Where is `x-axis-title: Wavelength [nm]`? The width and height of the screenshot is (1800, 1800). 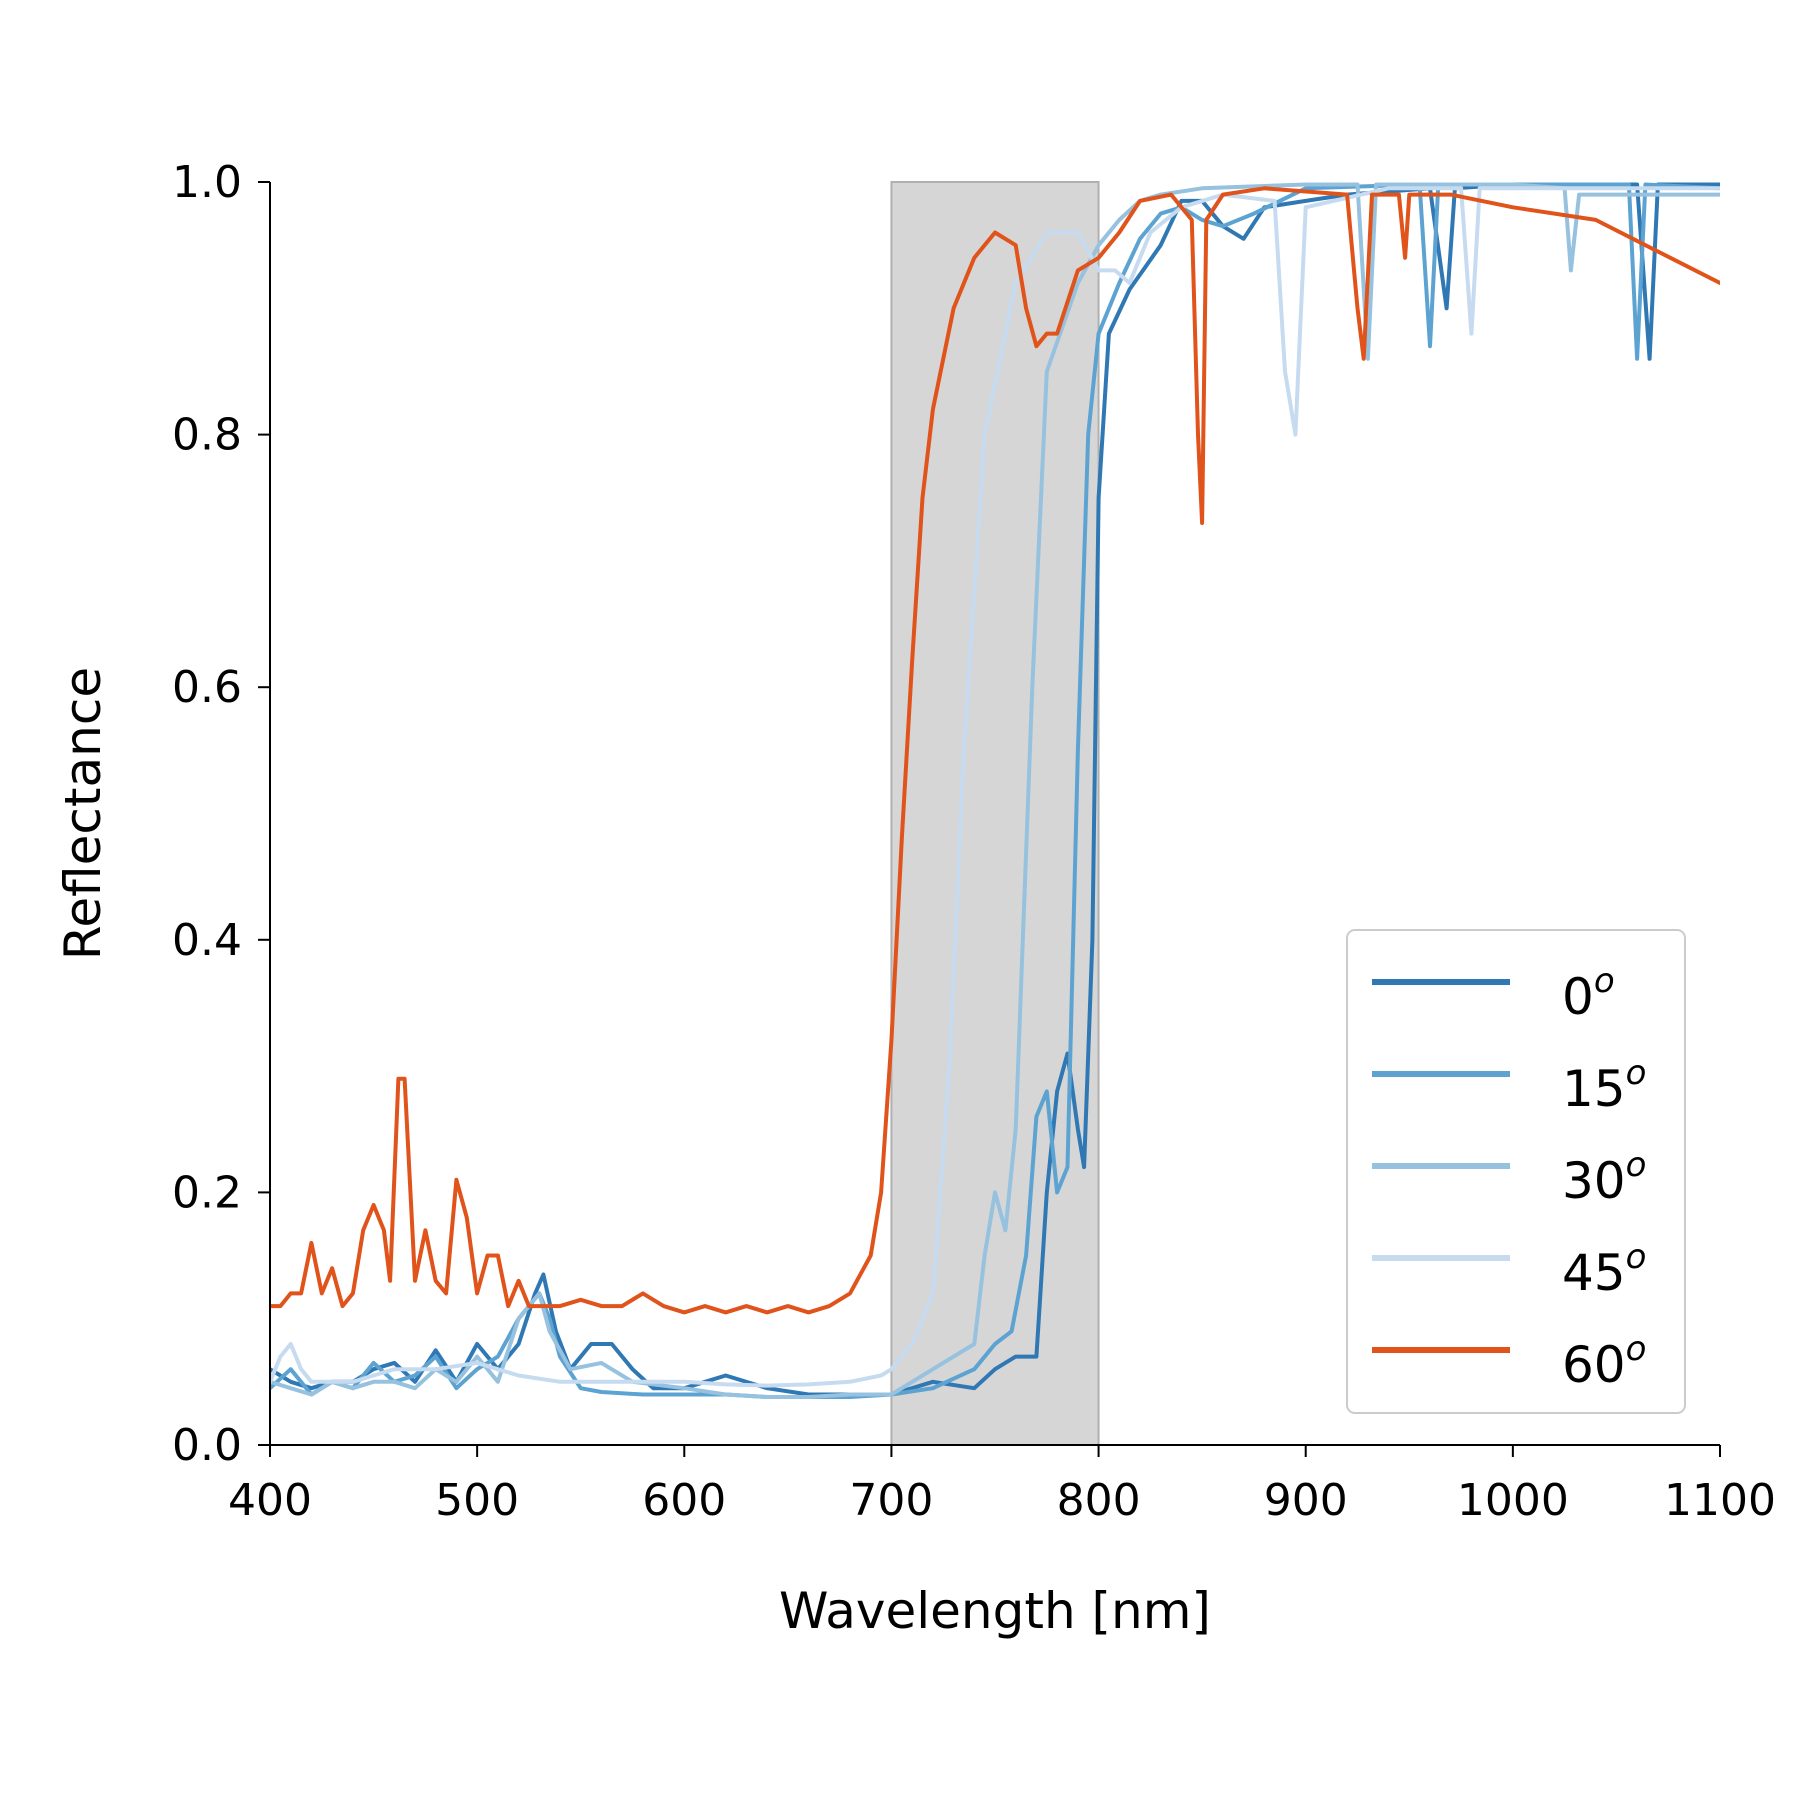
x-axis-title: Wavelength [nm] is located at coordinates (995, 1611).